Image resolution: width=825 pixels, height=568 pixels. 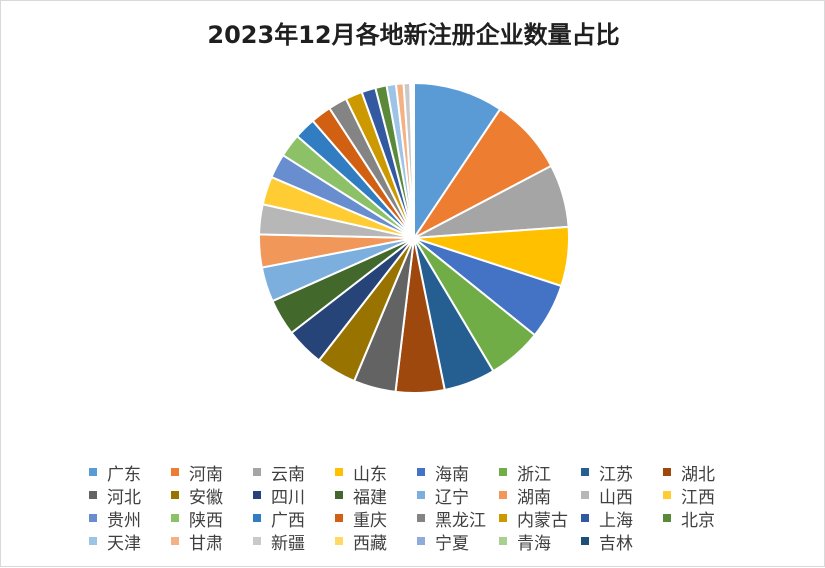 What do you see at coordinates (452, 543) in the screenshot?
I see `legend-label: 宁夏` at bounding box center [452, 543].